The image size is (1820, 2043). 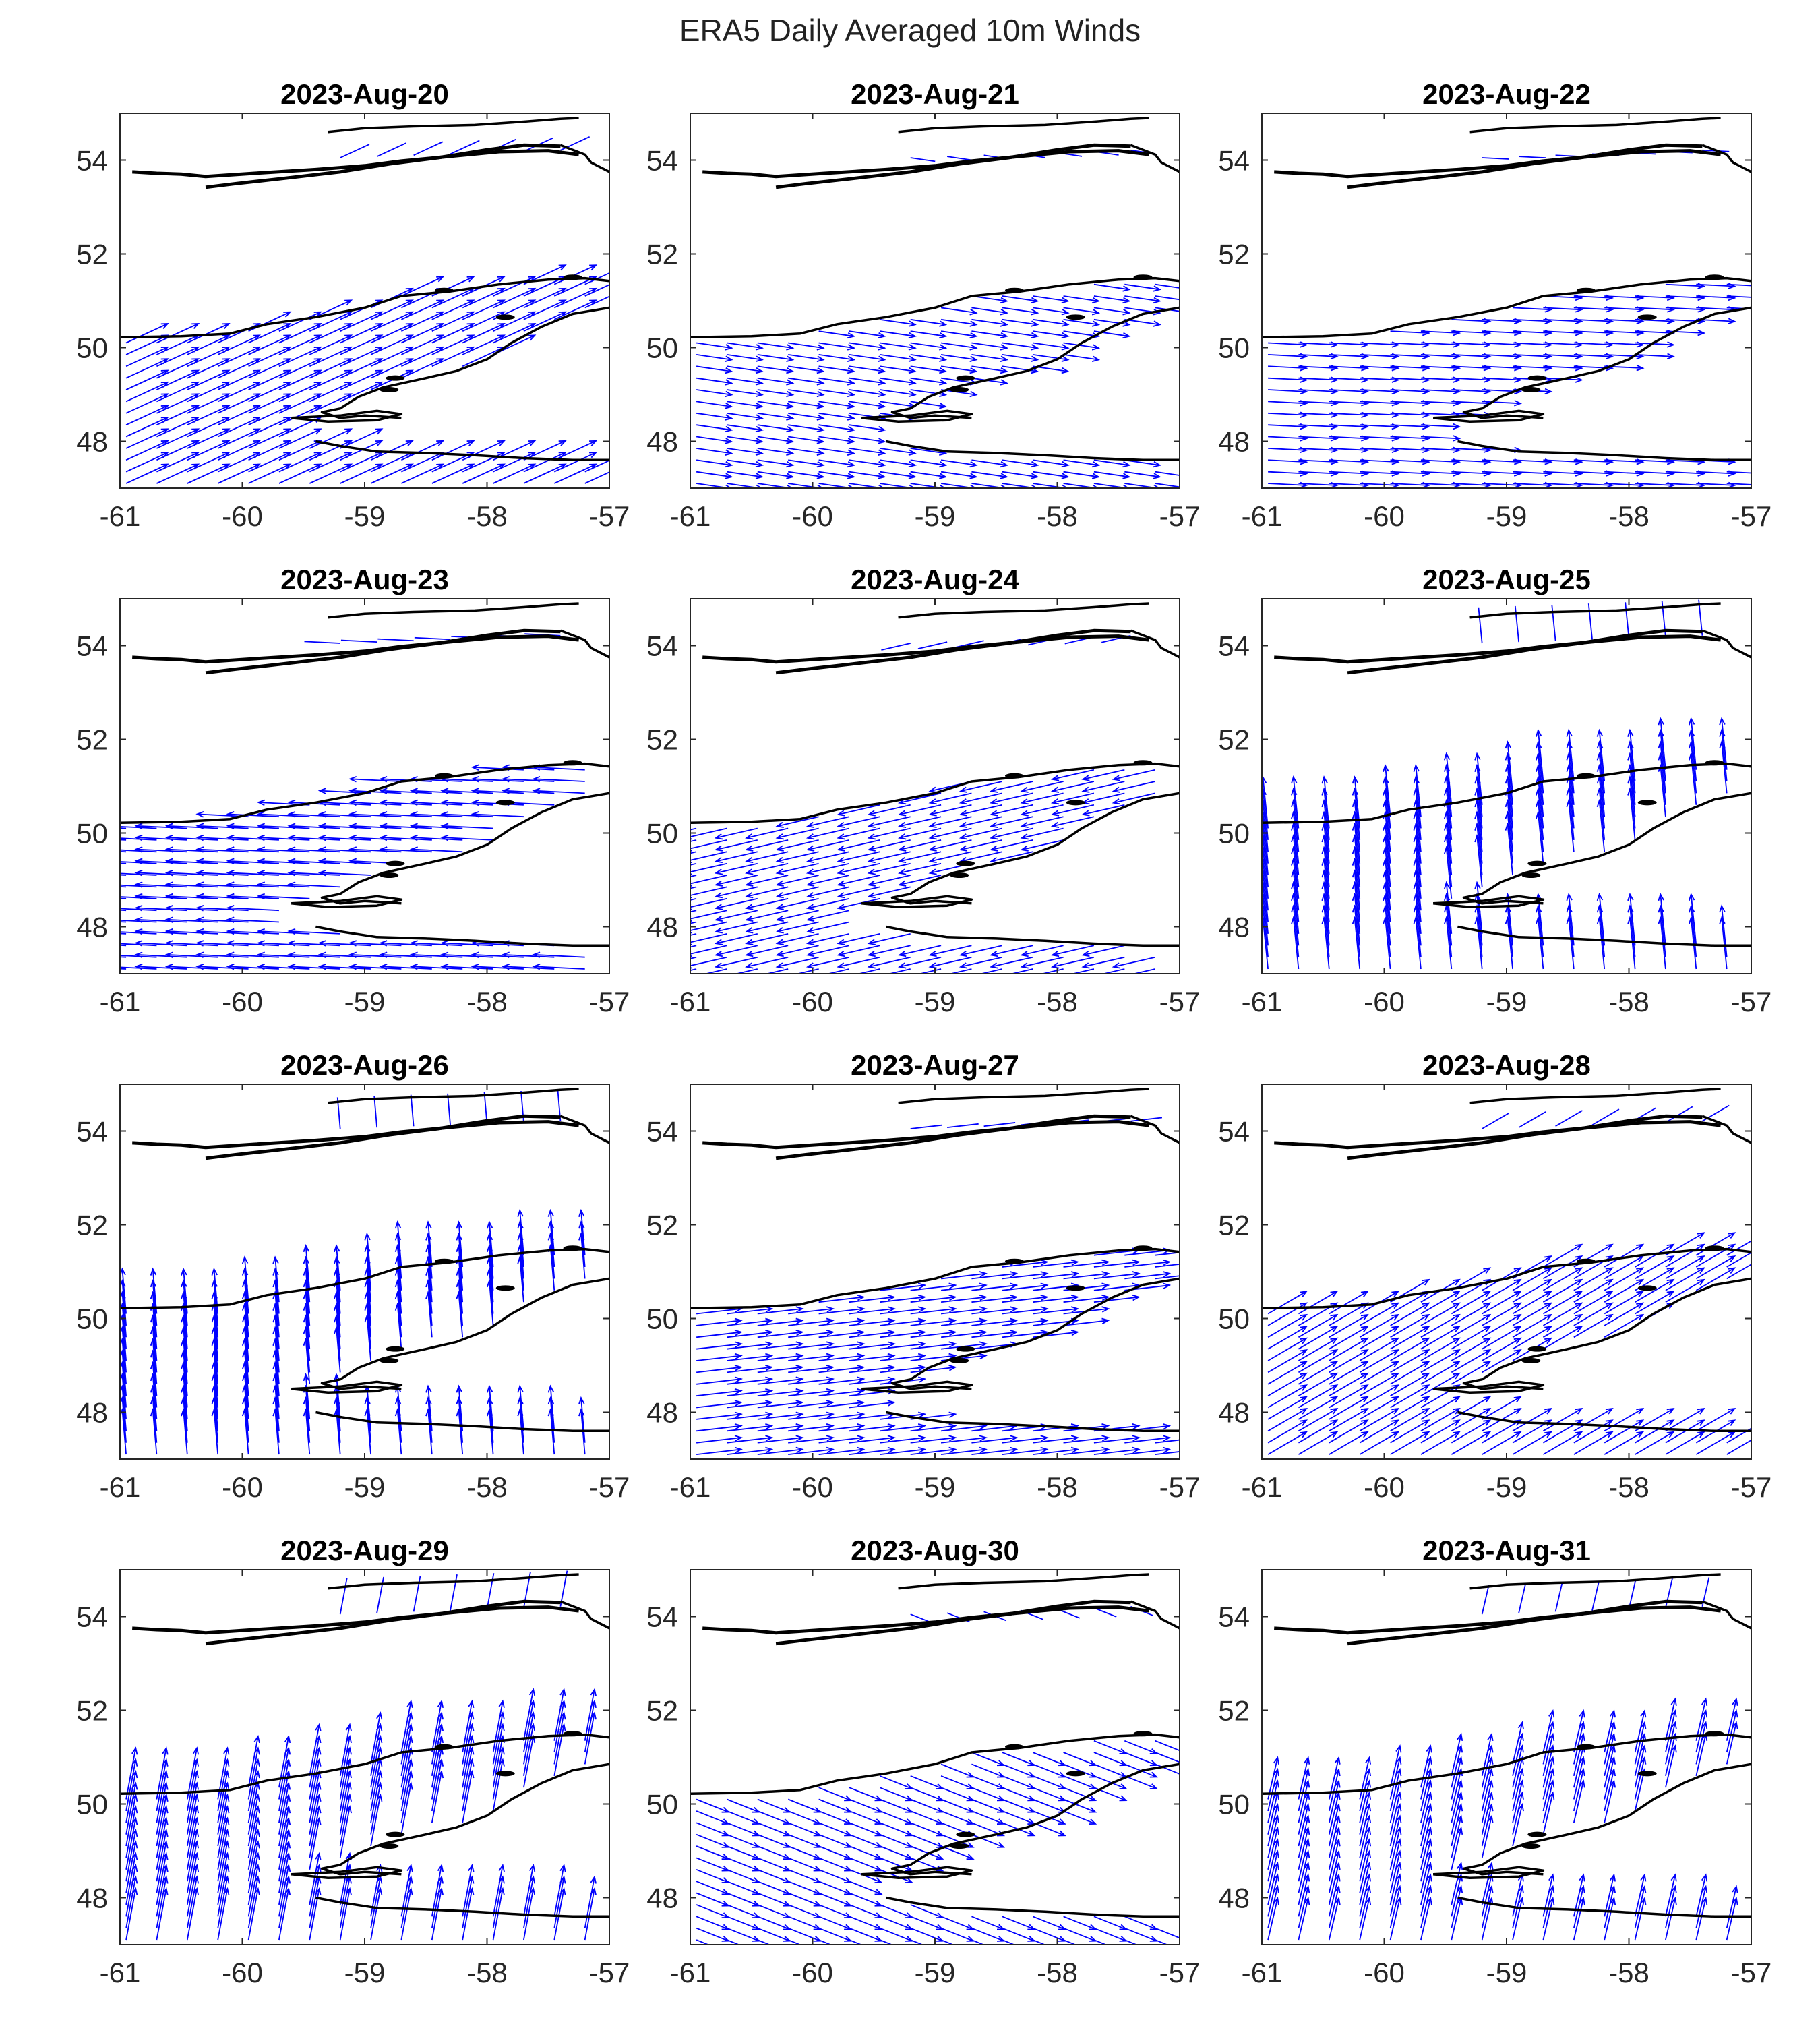 I want to click on panel-title: 2023-Aug-23, so click(x=364, y=579).